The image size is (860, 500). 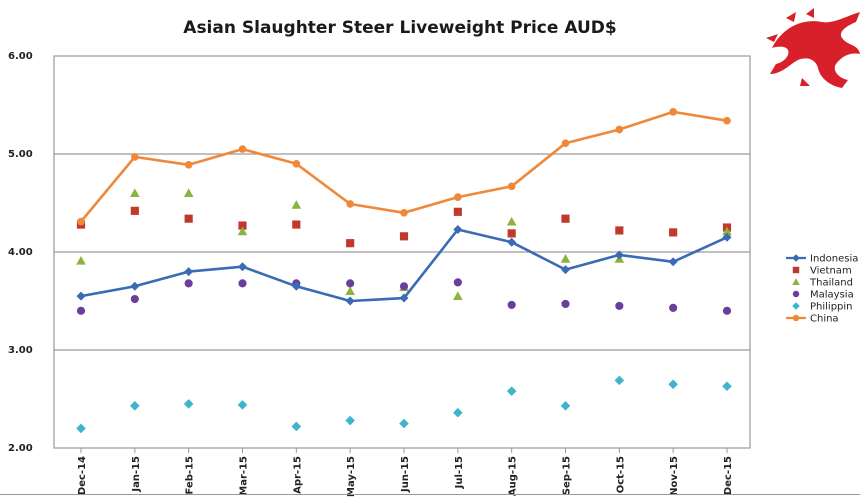 I want to click on x-tick-label: Nov-15, so click(x=674, y=476).